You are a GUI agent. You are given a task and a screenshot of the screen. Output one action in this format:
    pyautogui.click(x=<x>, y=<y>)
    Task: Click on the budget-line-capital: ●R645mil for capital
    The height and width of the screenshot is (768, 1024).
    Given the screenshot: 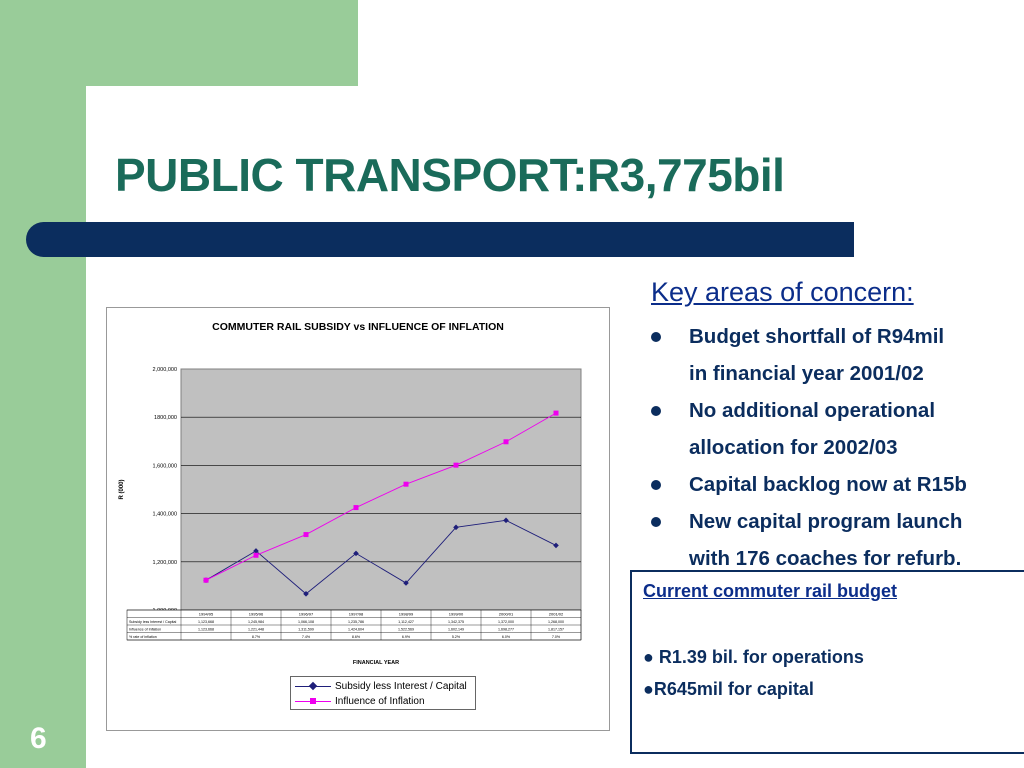 What is the action you would take?
    pyautogui.click(x=728, y=689)
    